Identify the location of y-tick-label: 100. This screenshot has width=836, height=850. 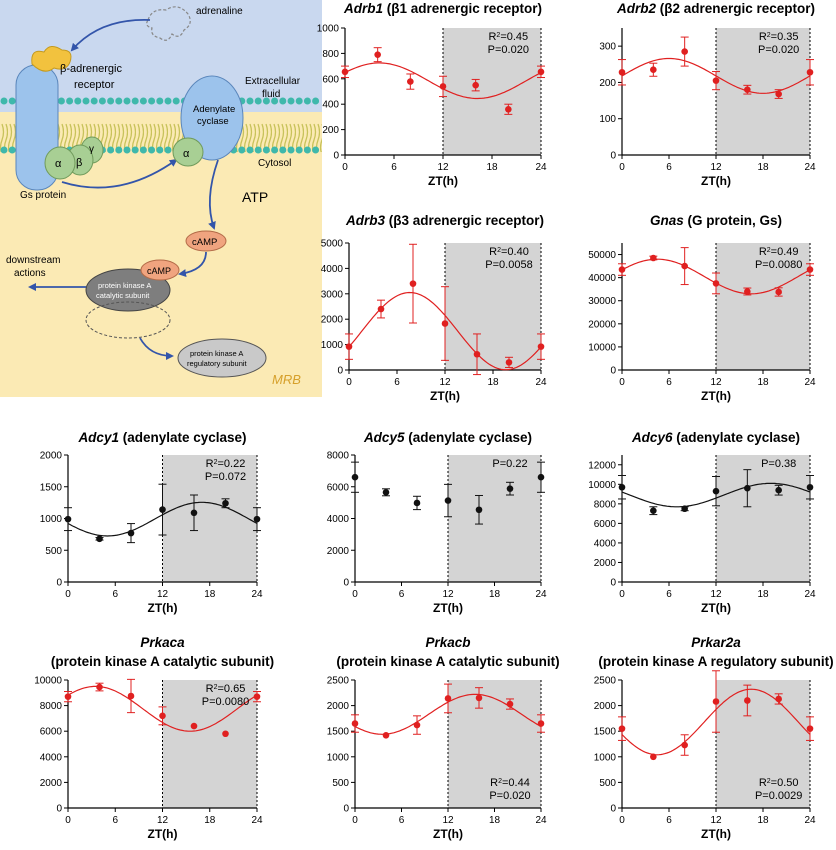
(607, 119).